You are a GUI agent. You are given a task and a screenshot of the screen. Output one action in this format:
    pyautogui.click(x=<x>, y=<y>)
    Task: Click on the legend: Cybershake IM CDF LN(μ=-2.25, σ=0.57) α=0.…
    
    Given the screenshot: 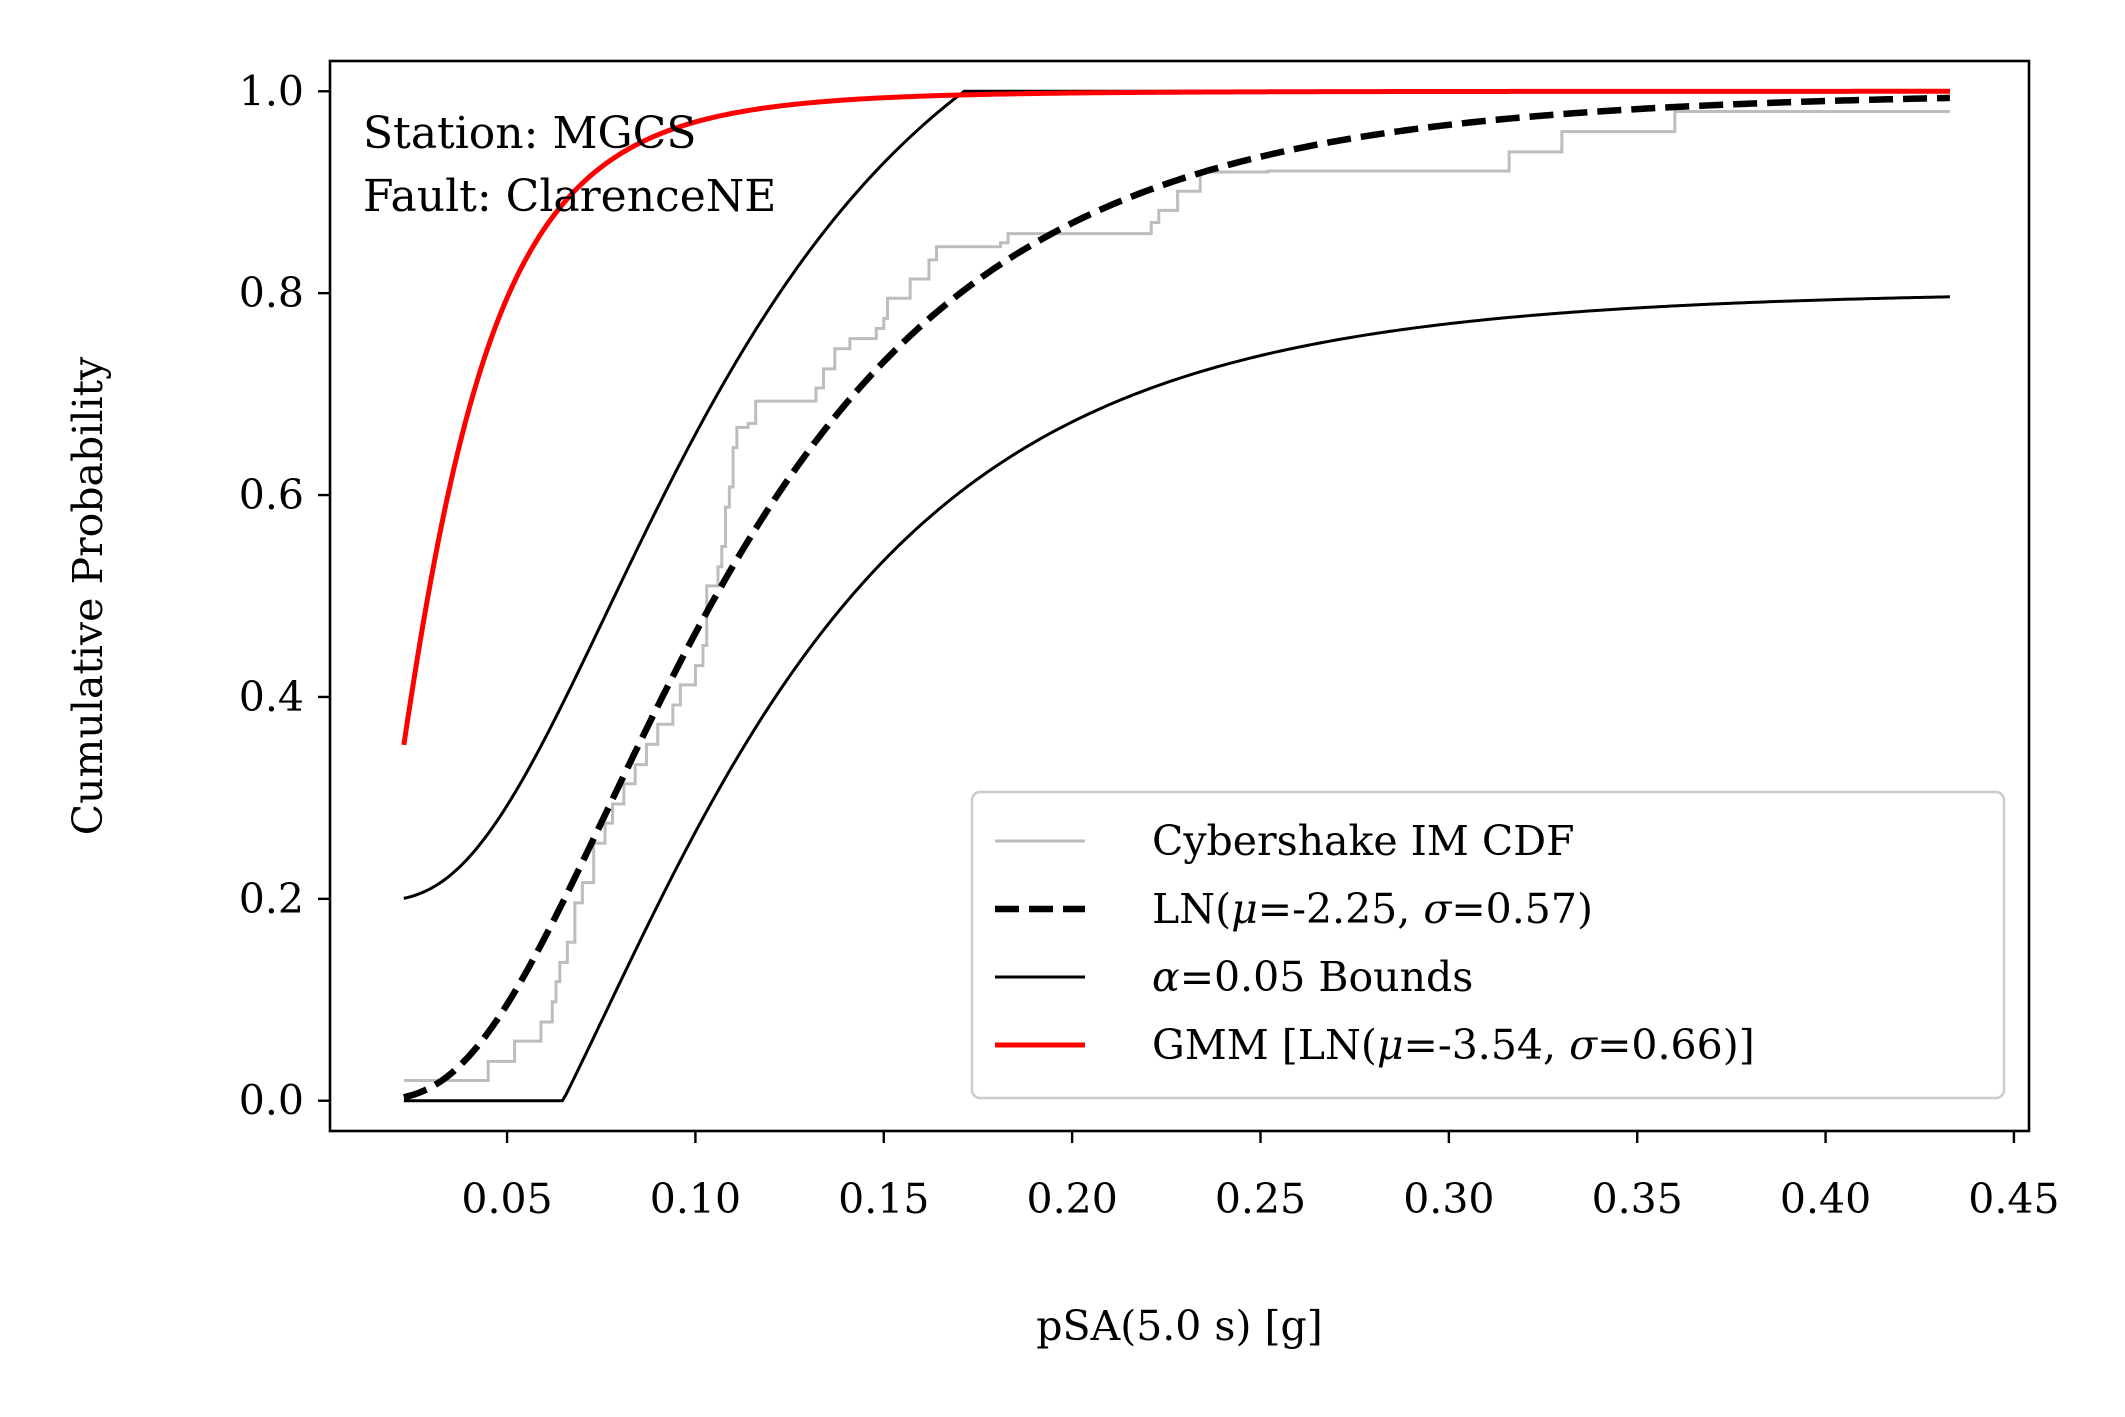 What is the action you would take?
    pyautogui.click(x=1488, y=945)
    